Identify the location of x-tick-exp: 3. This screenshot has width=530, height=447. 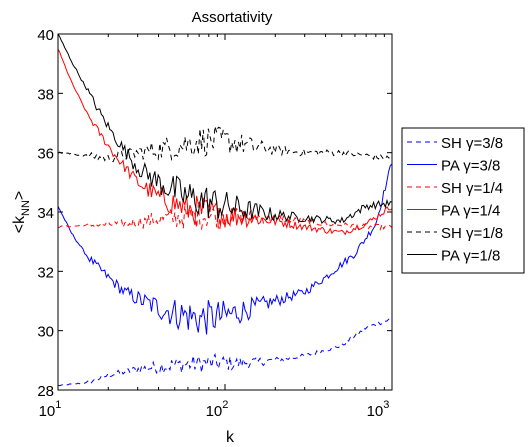
(386, 405).